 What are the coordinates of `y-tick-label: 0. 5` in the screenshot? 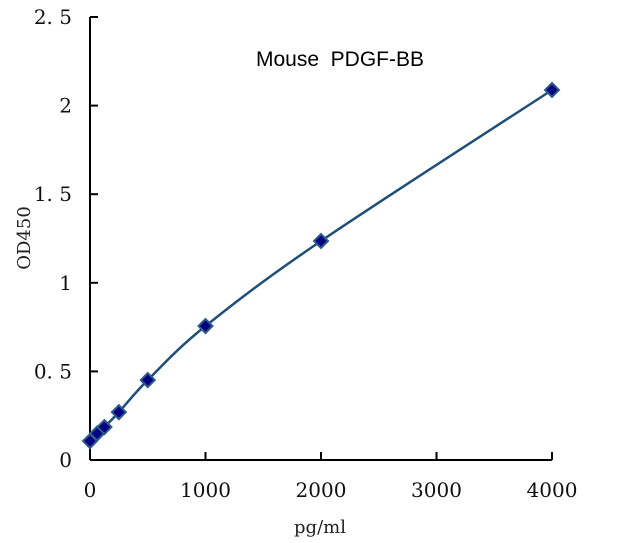 It's located at (53, 371).